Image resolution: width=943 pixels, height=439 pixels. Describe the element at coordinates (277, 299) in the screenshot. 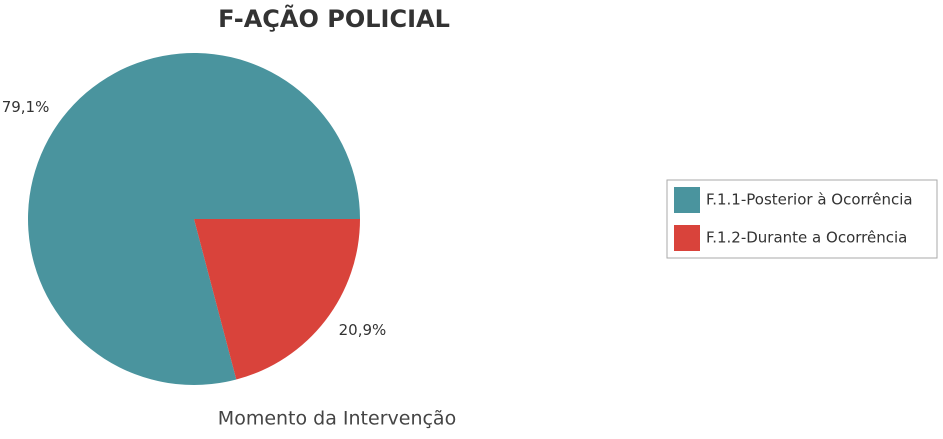

I see `pie-slice` at that location.